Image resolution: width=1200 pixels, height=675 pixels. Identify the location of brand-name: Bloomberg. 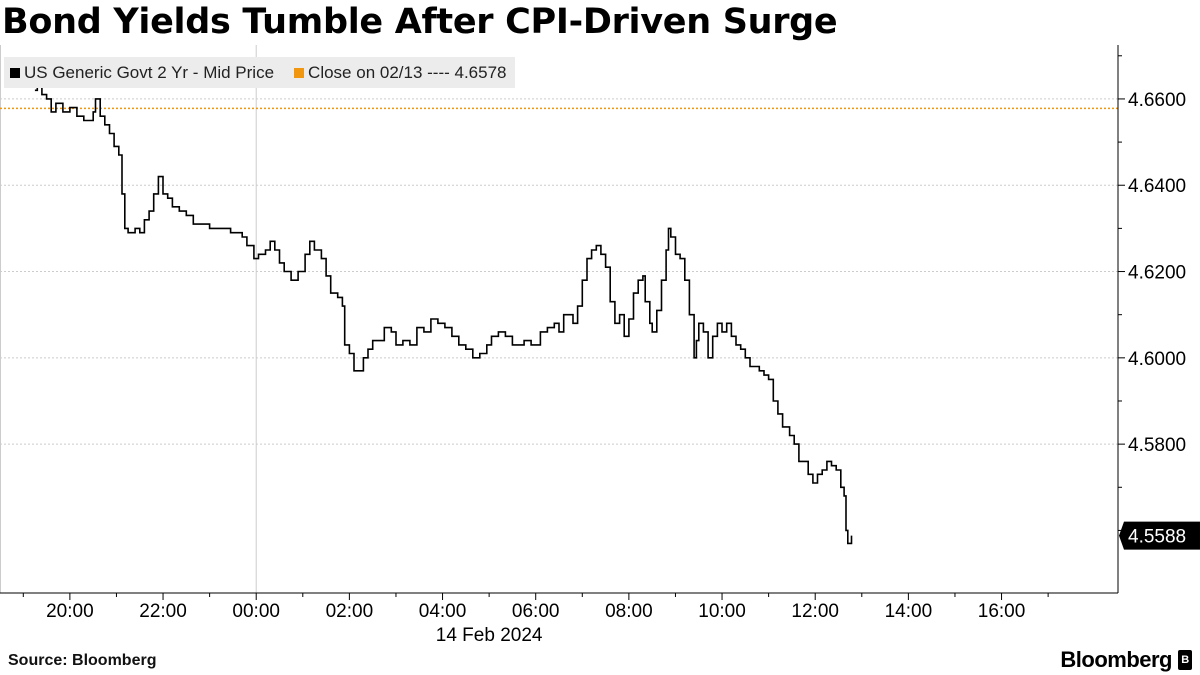
(1116, 659).